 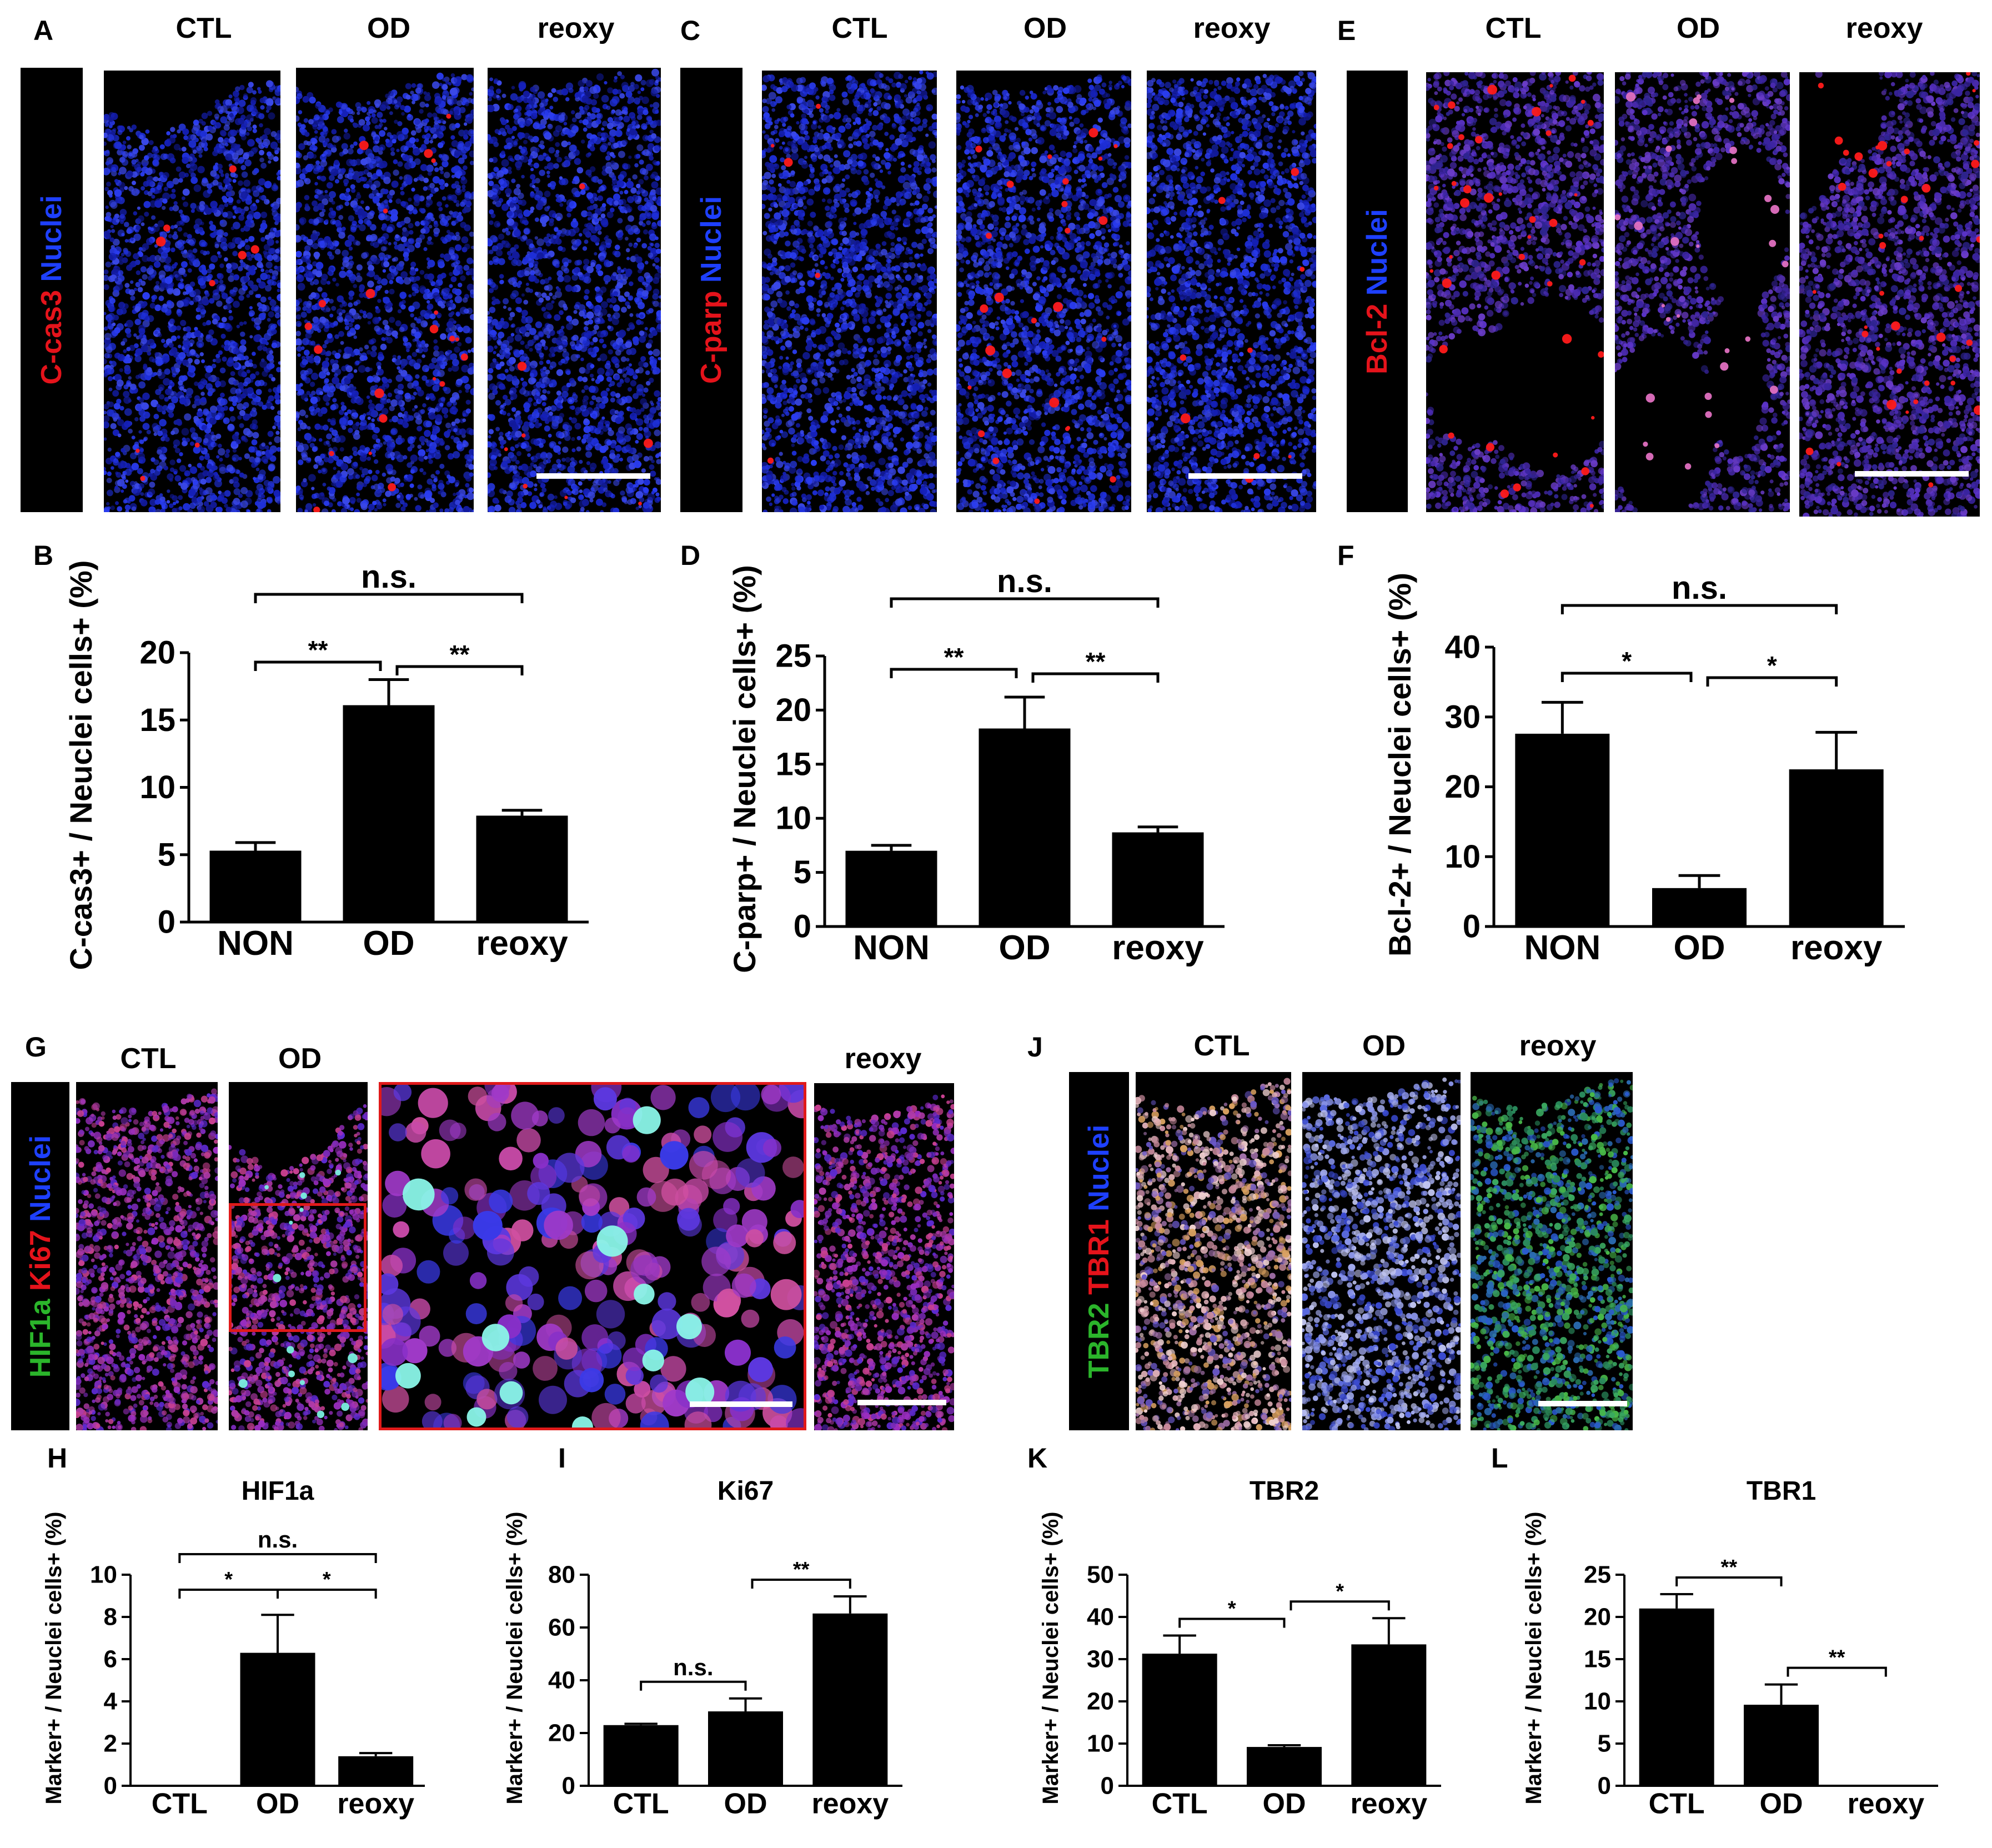 I want to click on col-label-e-od: OD, so click(x=1699, y=28).